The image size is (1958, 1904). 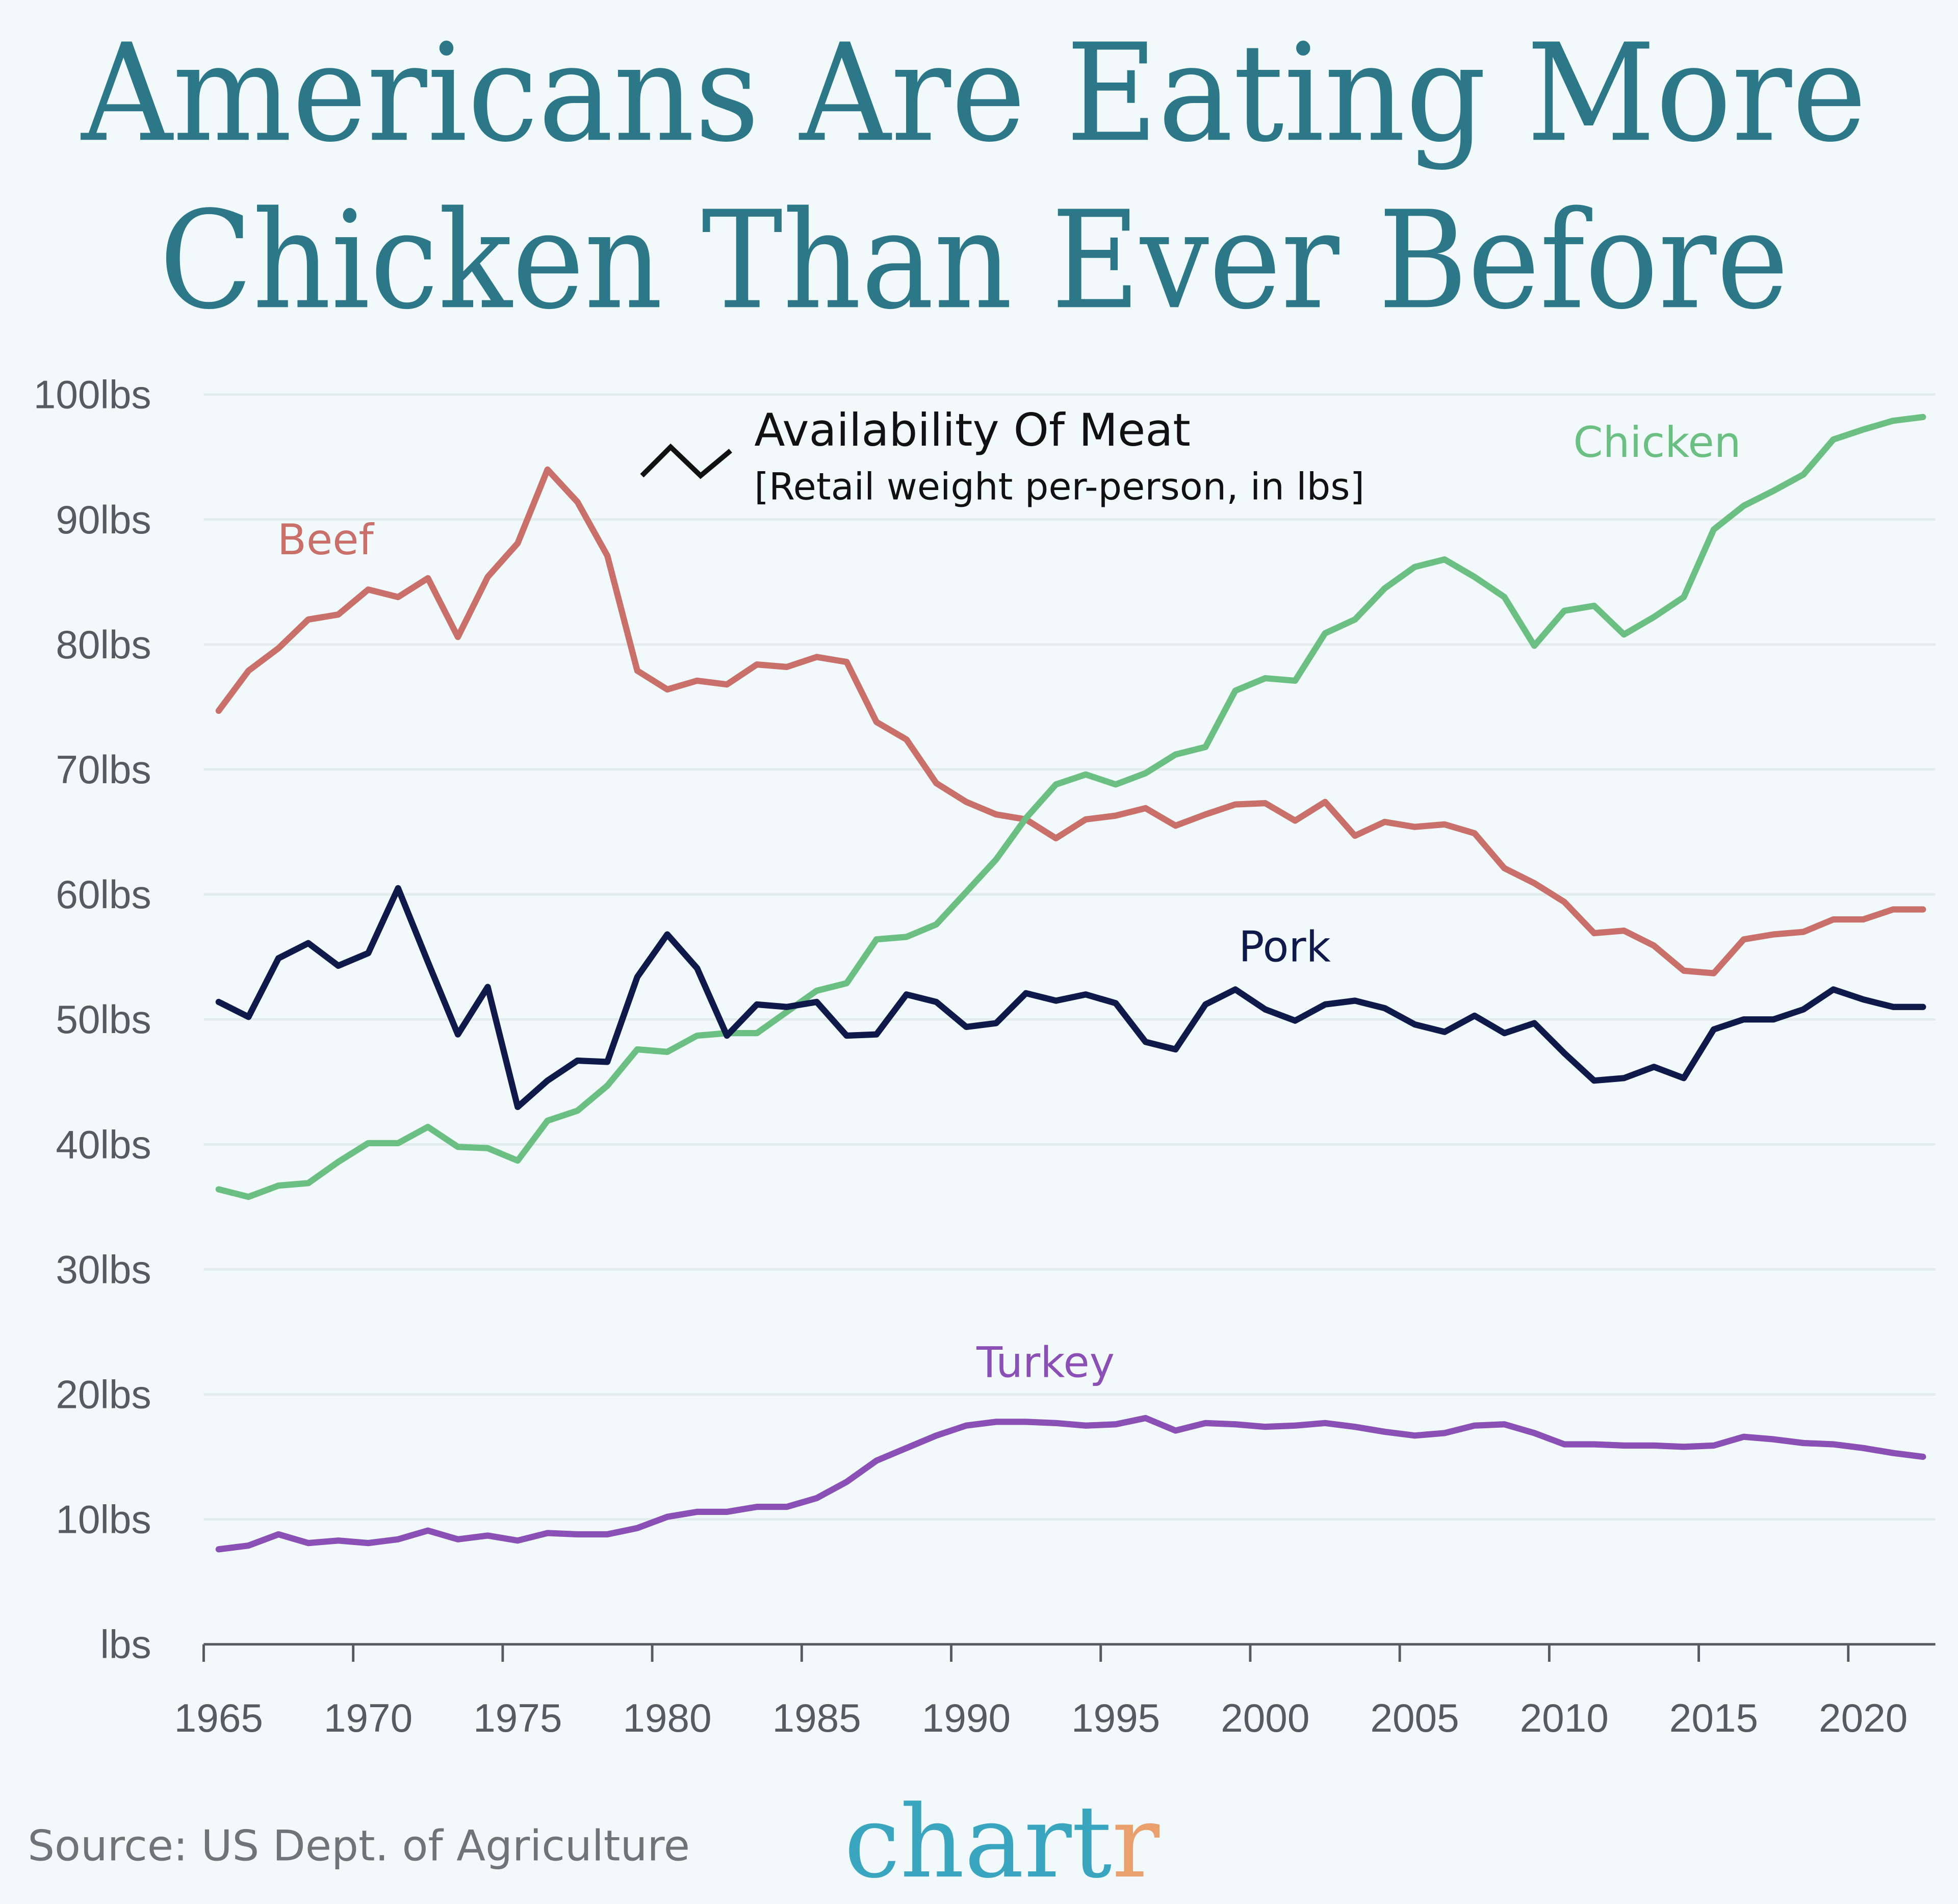 What do you see at coordinates (103, 769) in the screenshot?
I see `y-tick-label: 70lbs` at bounding box center [103, 769].